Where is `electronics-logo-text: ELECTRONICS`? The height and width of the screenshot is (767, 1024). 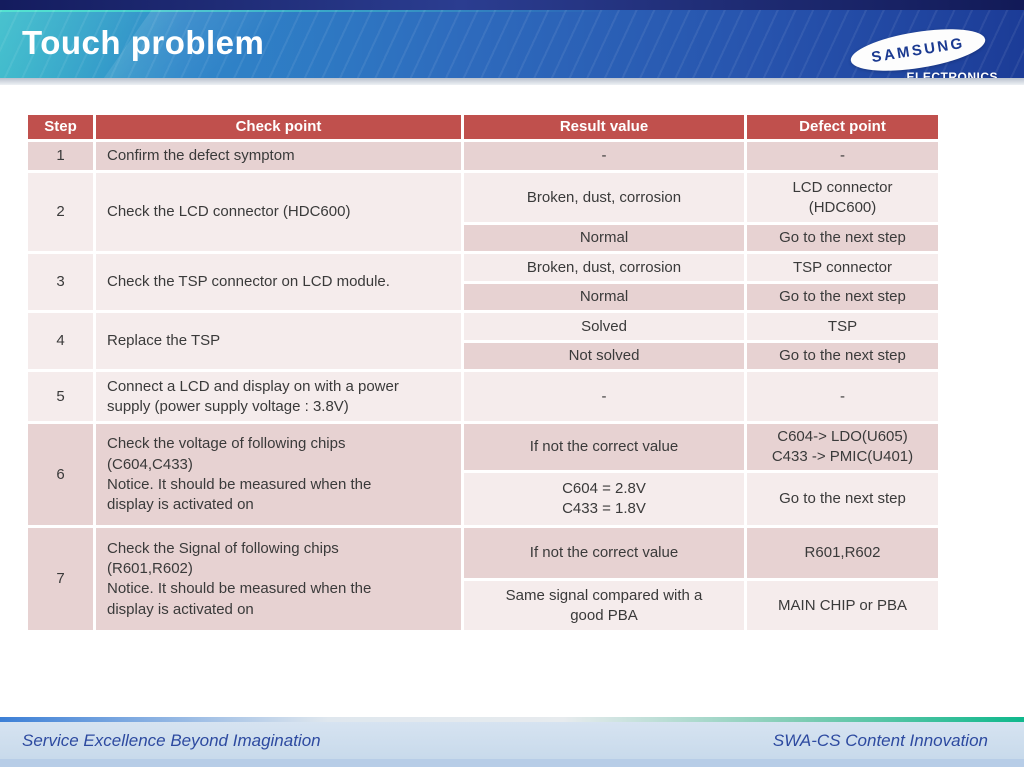
electronics-logo-text: ELECTRONICS is located at coordinates (952, 74).